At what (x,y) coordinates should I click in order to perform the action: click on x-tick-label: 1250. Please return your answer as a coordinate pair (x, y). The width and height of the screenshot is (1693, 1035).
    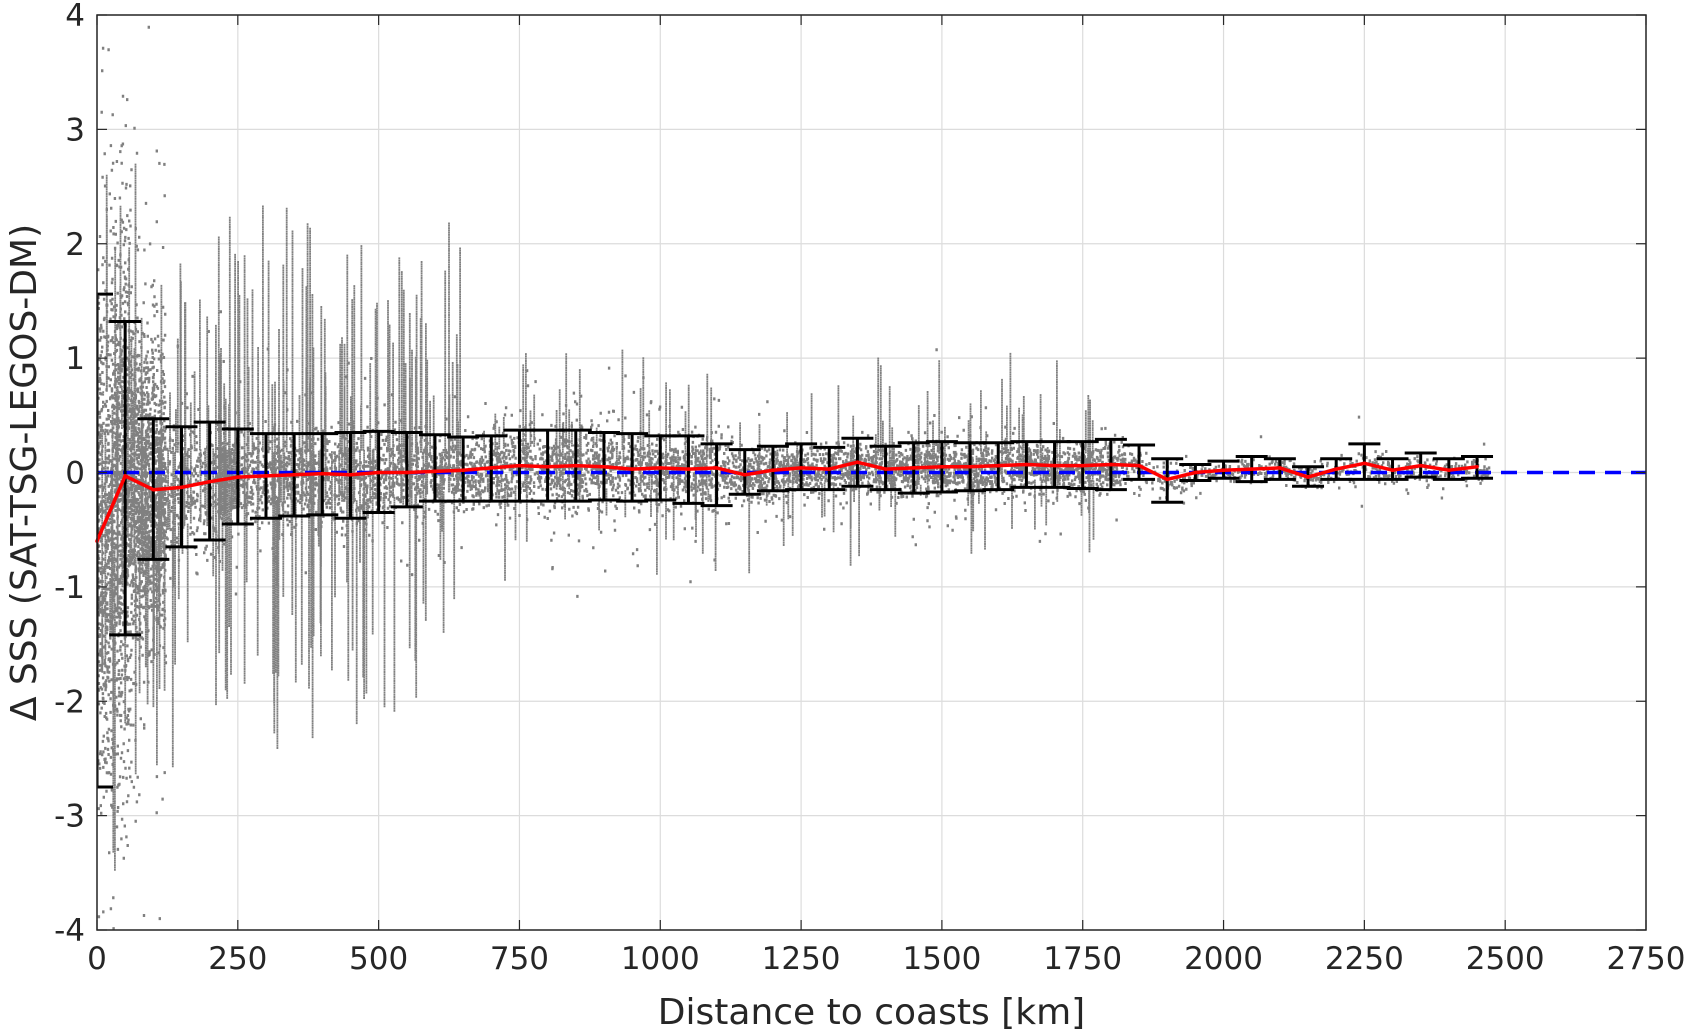
    Looking at the image, I should click on (801, 959).